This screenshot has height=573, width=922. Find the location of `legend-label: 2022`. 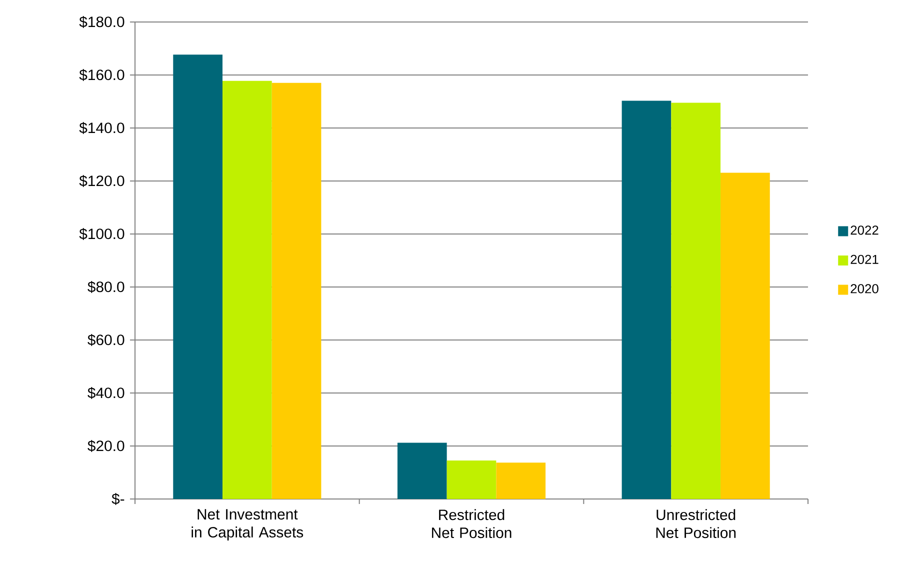

legend-label: 2022 is located at coordinates (864, 230).